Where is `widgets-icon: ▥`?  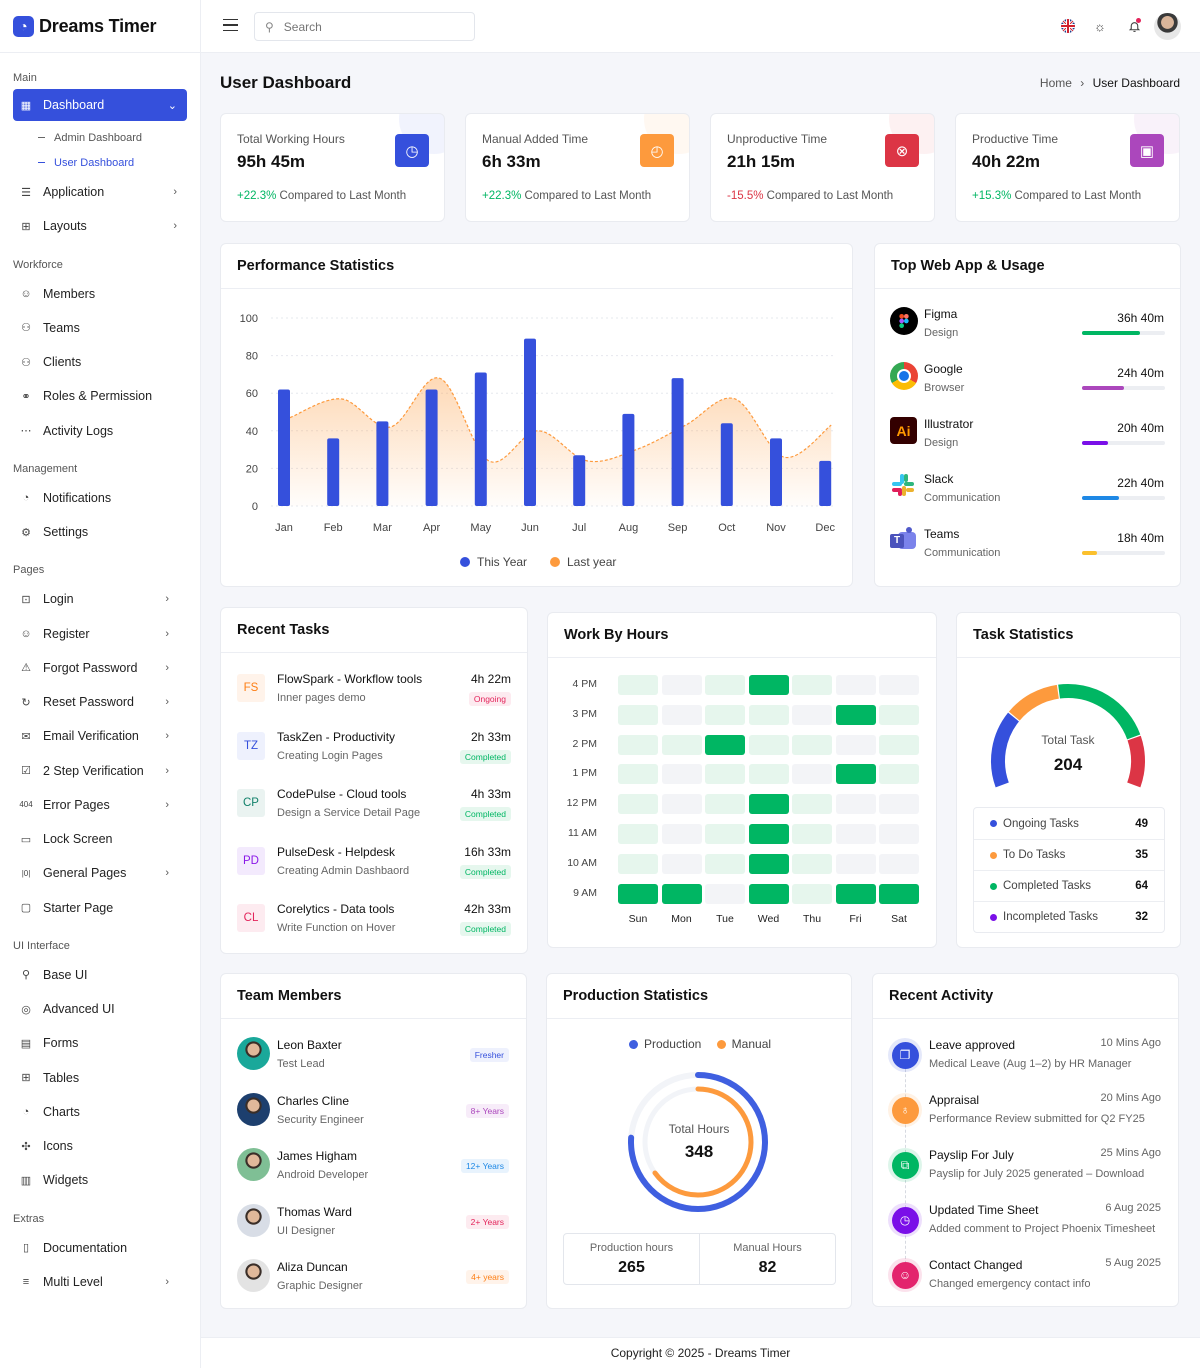
widgets-icon: ▥ is located at coordinates (26, 1180).